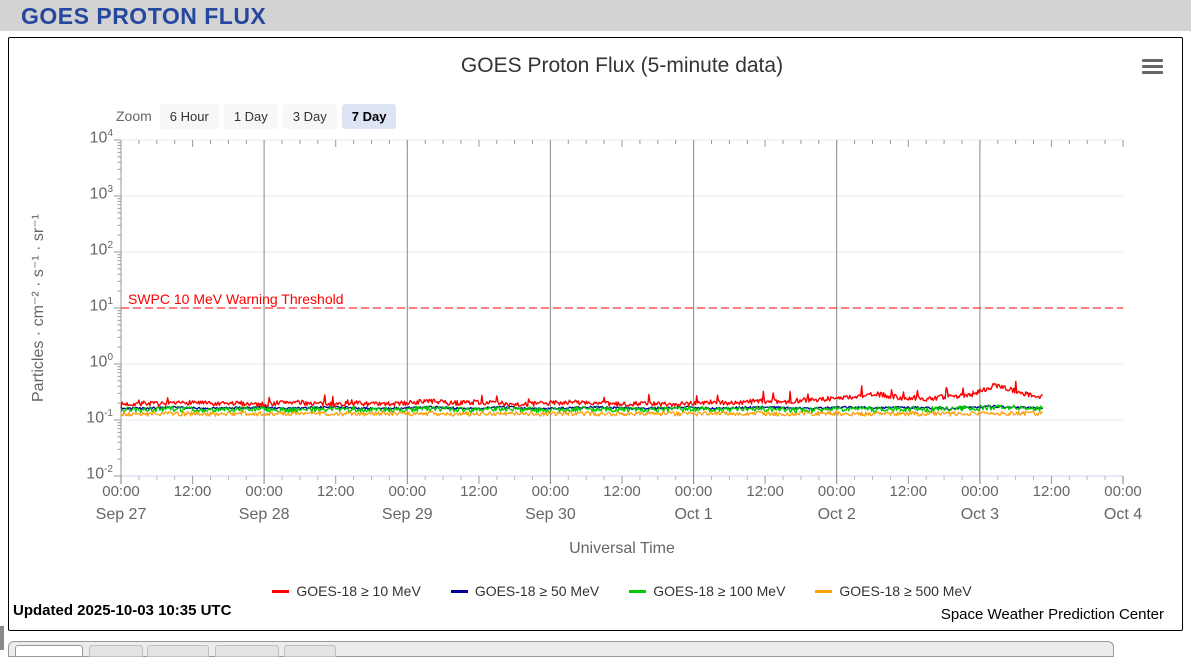 The width and height of the screenshot is (1191, 657). I want to click on attribution: Space Weather Prediction Center, so click(1052, 614).